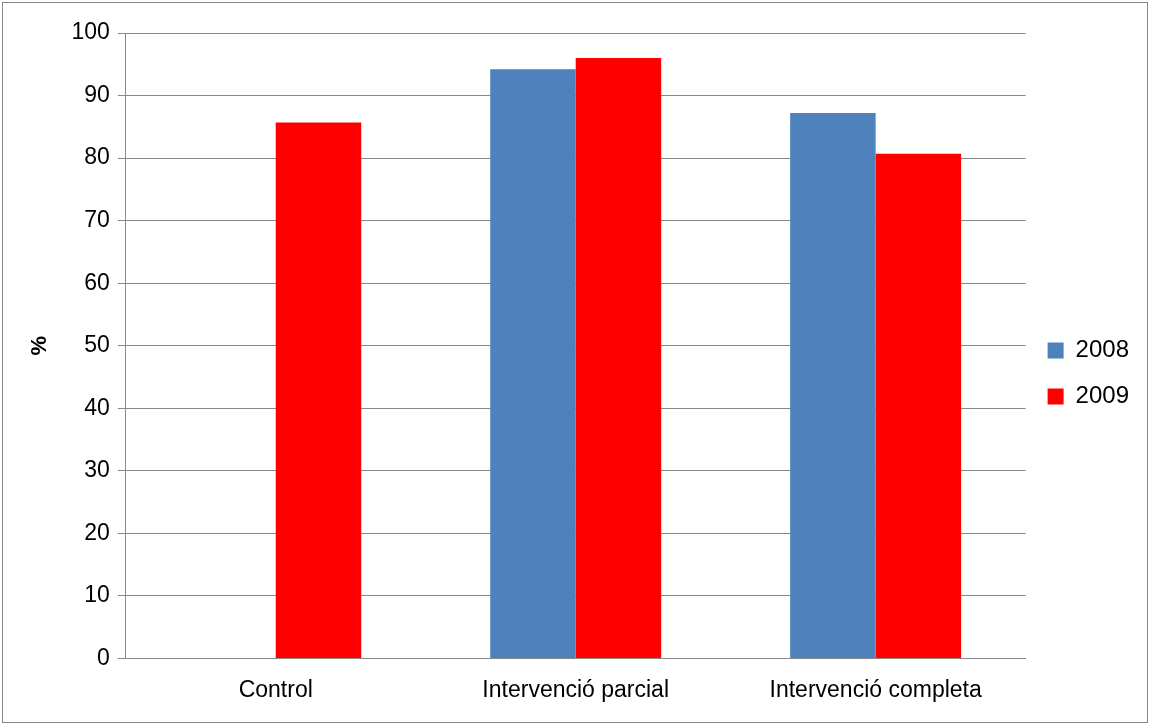  What do you see at coordinates (97, 93) in the screenshot?
I see `y-tick-label: 90` at bounding box center [97, 93].